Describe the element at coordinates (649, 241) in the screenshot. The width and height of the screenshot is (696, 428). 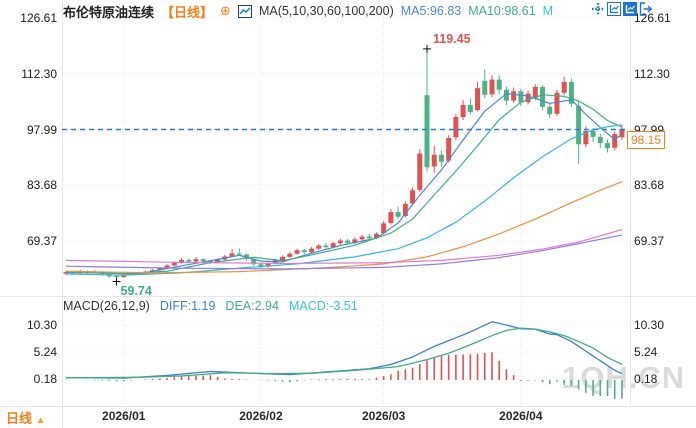
I see `price-tick-right: 69.37` at that location.